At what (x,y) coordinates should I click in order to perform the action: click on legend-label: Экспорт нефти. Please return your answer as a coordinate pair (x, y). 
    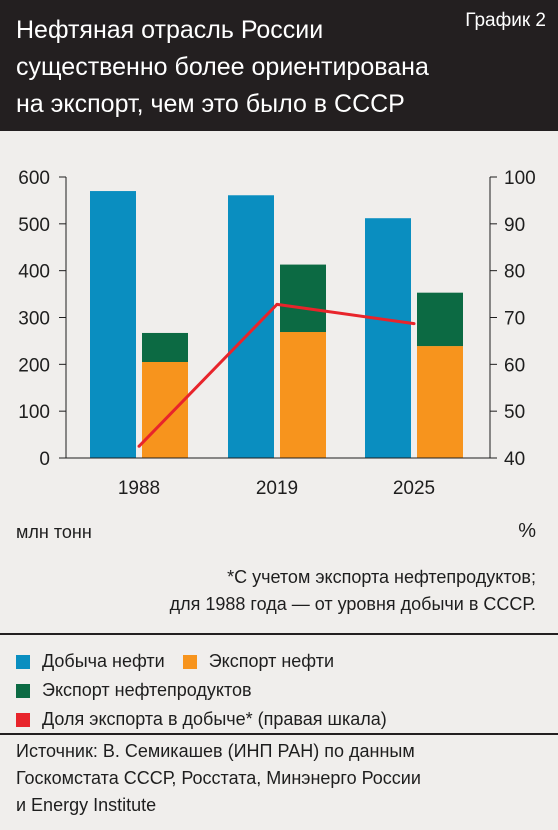
    Looking at the image, I should click on (271, 661).